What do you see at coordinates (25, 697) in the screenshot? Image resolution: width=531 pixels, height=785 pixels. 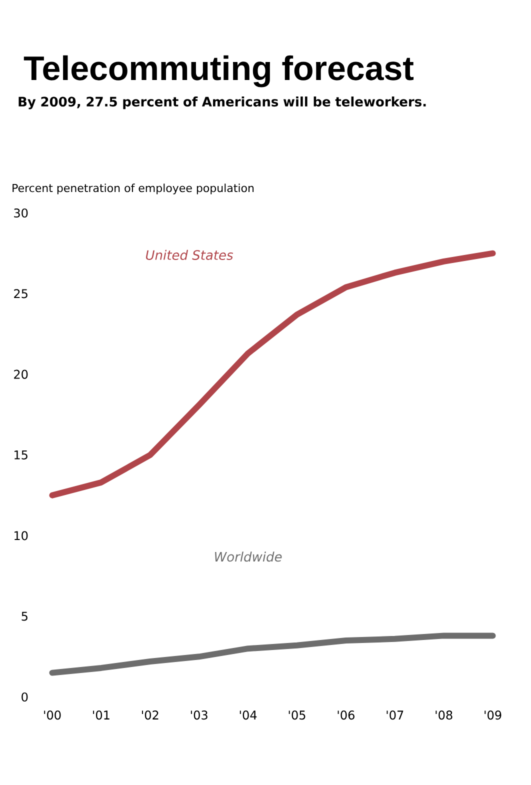 I see `y-tick-label: 0` at bounding box center [25, 697].